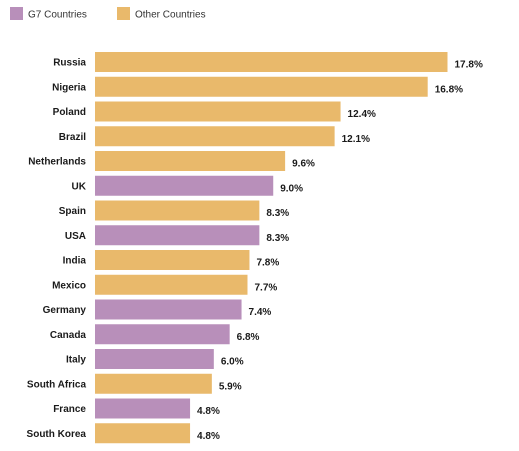 This screenshot has height=451, width=519. Describe the element at coordinates (68, 335) in the screenshot. I see `category-label-canada: Canada` at that location.